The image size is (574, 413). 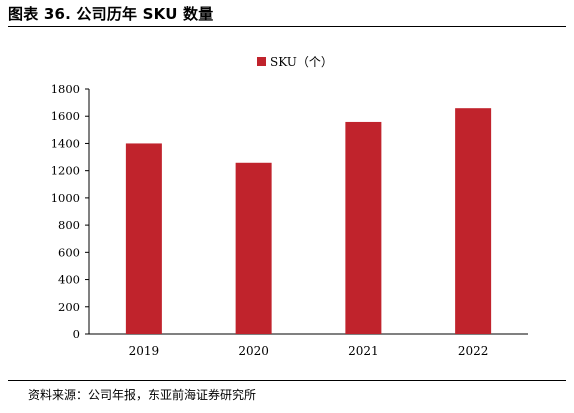 I want to click on y-tick-label: 800, so click(x=69, y=225).